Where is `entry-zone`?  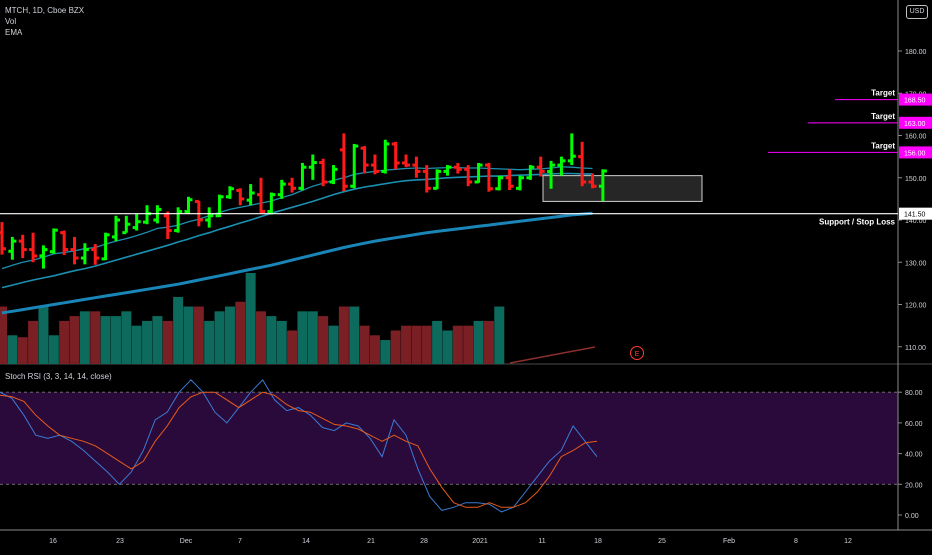 entry-zone is located at coordinates (622, 188).